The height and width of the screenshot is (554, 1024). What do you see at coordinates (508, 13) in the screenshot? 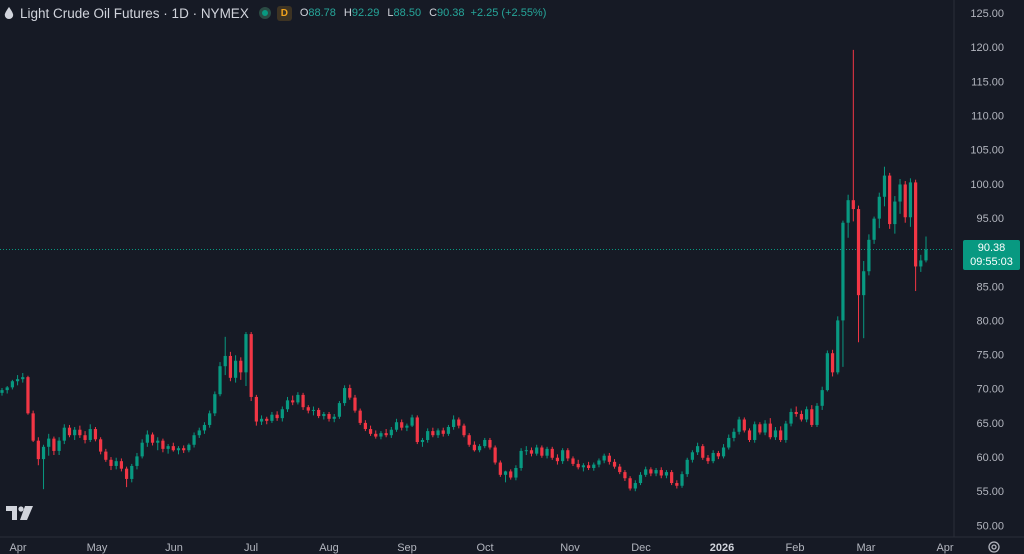
I see `change-value: +2.25 (+2.55%)` at bounding box center [508, 13].